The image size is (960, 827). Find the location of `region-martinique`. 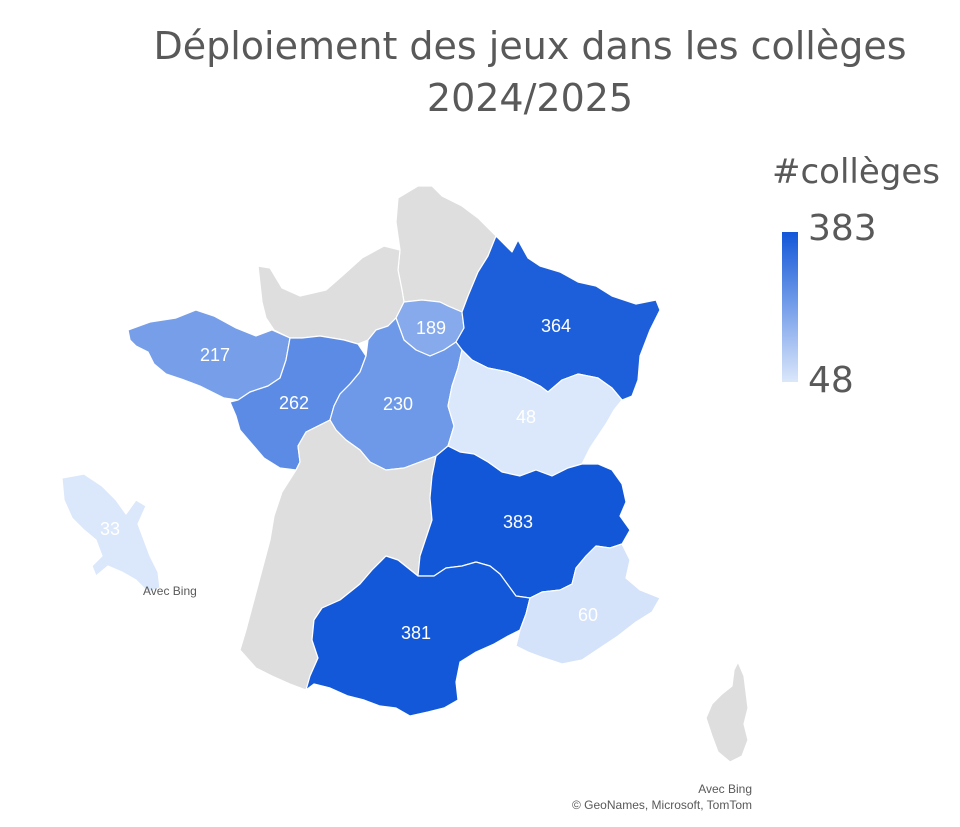

region-martinique is located at coordinates (111, 533).